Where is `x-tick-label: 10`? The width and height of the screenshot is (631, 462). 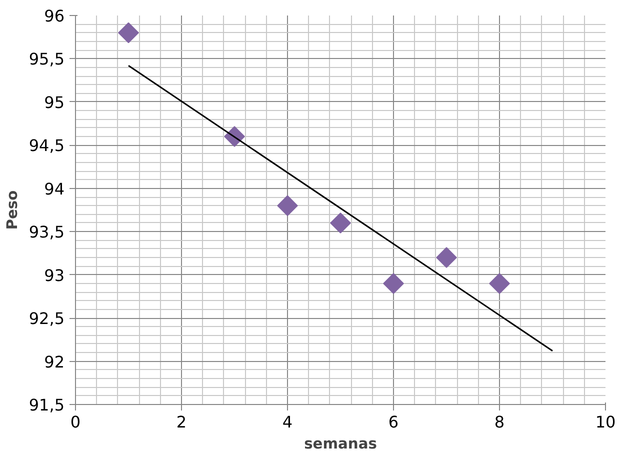 x-tick-label: 10 is located at coordinates (605, 422).